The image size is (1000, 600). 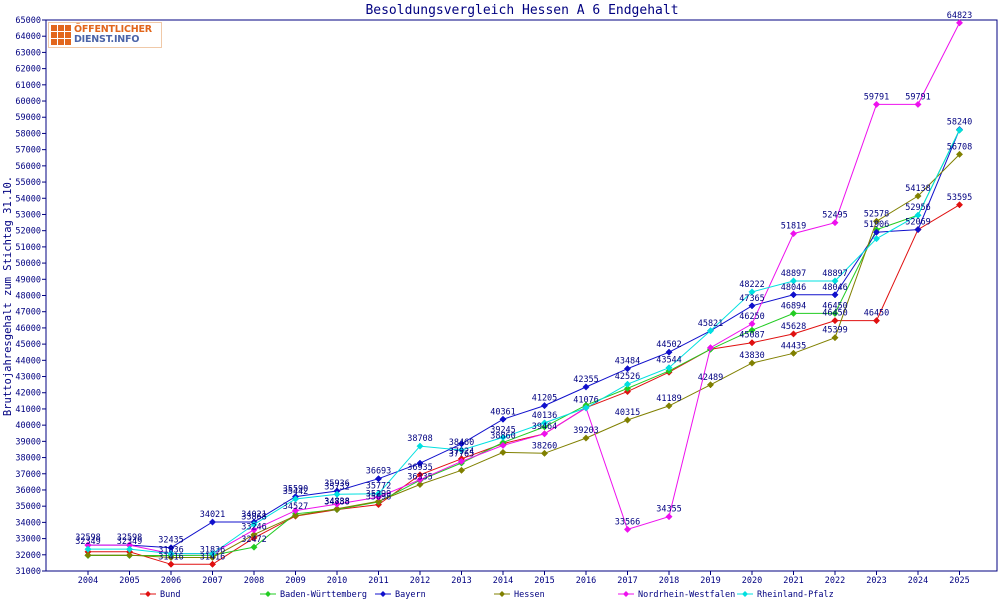 What do you see at coordinates (28, 21) in the screenshot?
I see `y-tick-label-65000: 65000` at bounding box center [28, 21].